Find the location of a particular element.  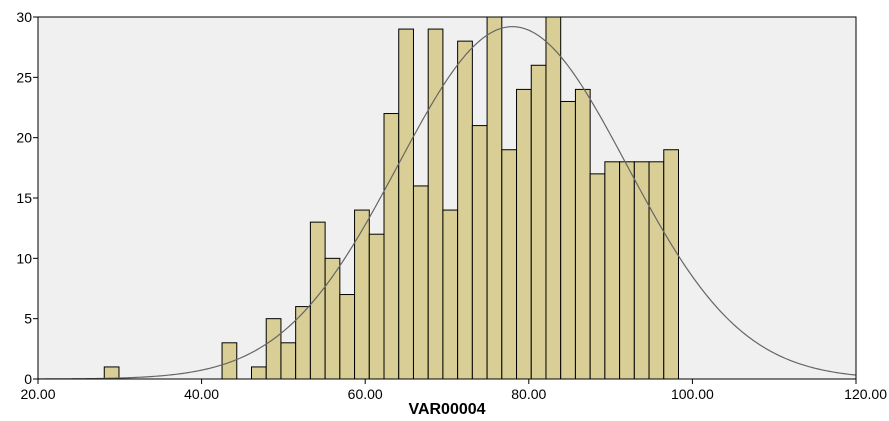

x-tick-label: 80.00 is located at coordinates (528, 394).